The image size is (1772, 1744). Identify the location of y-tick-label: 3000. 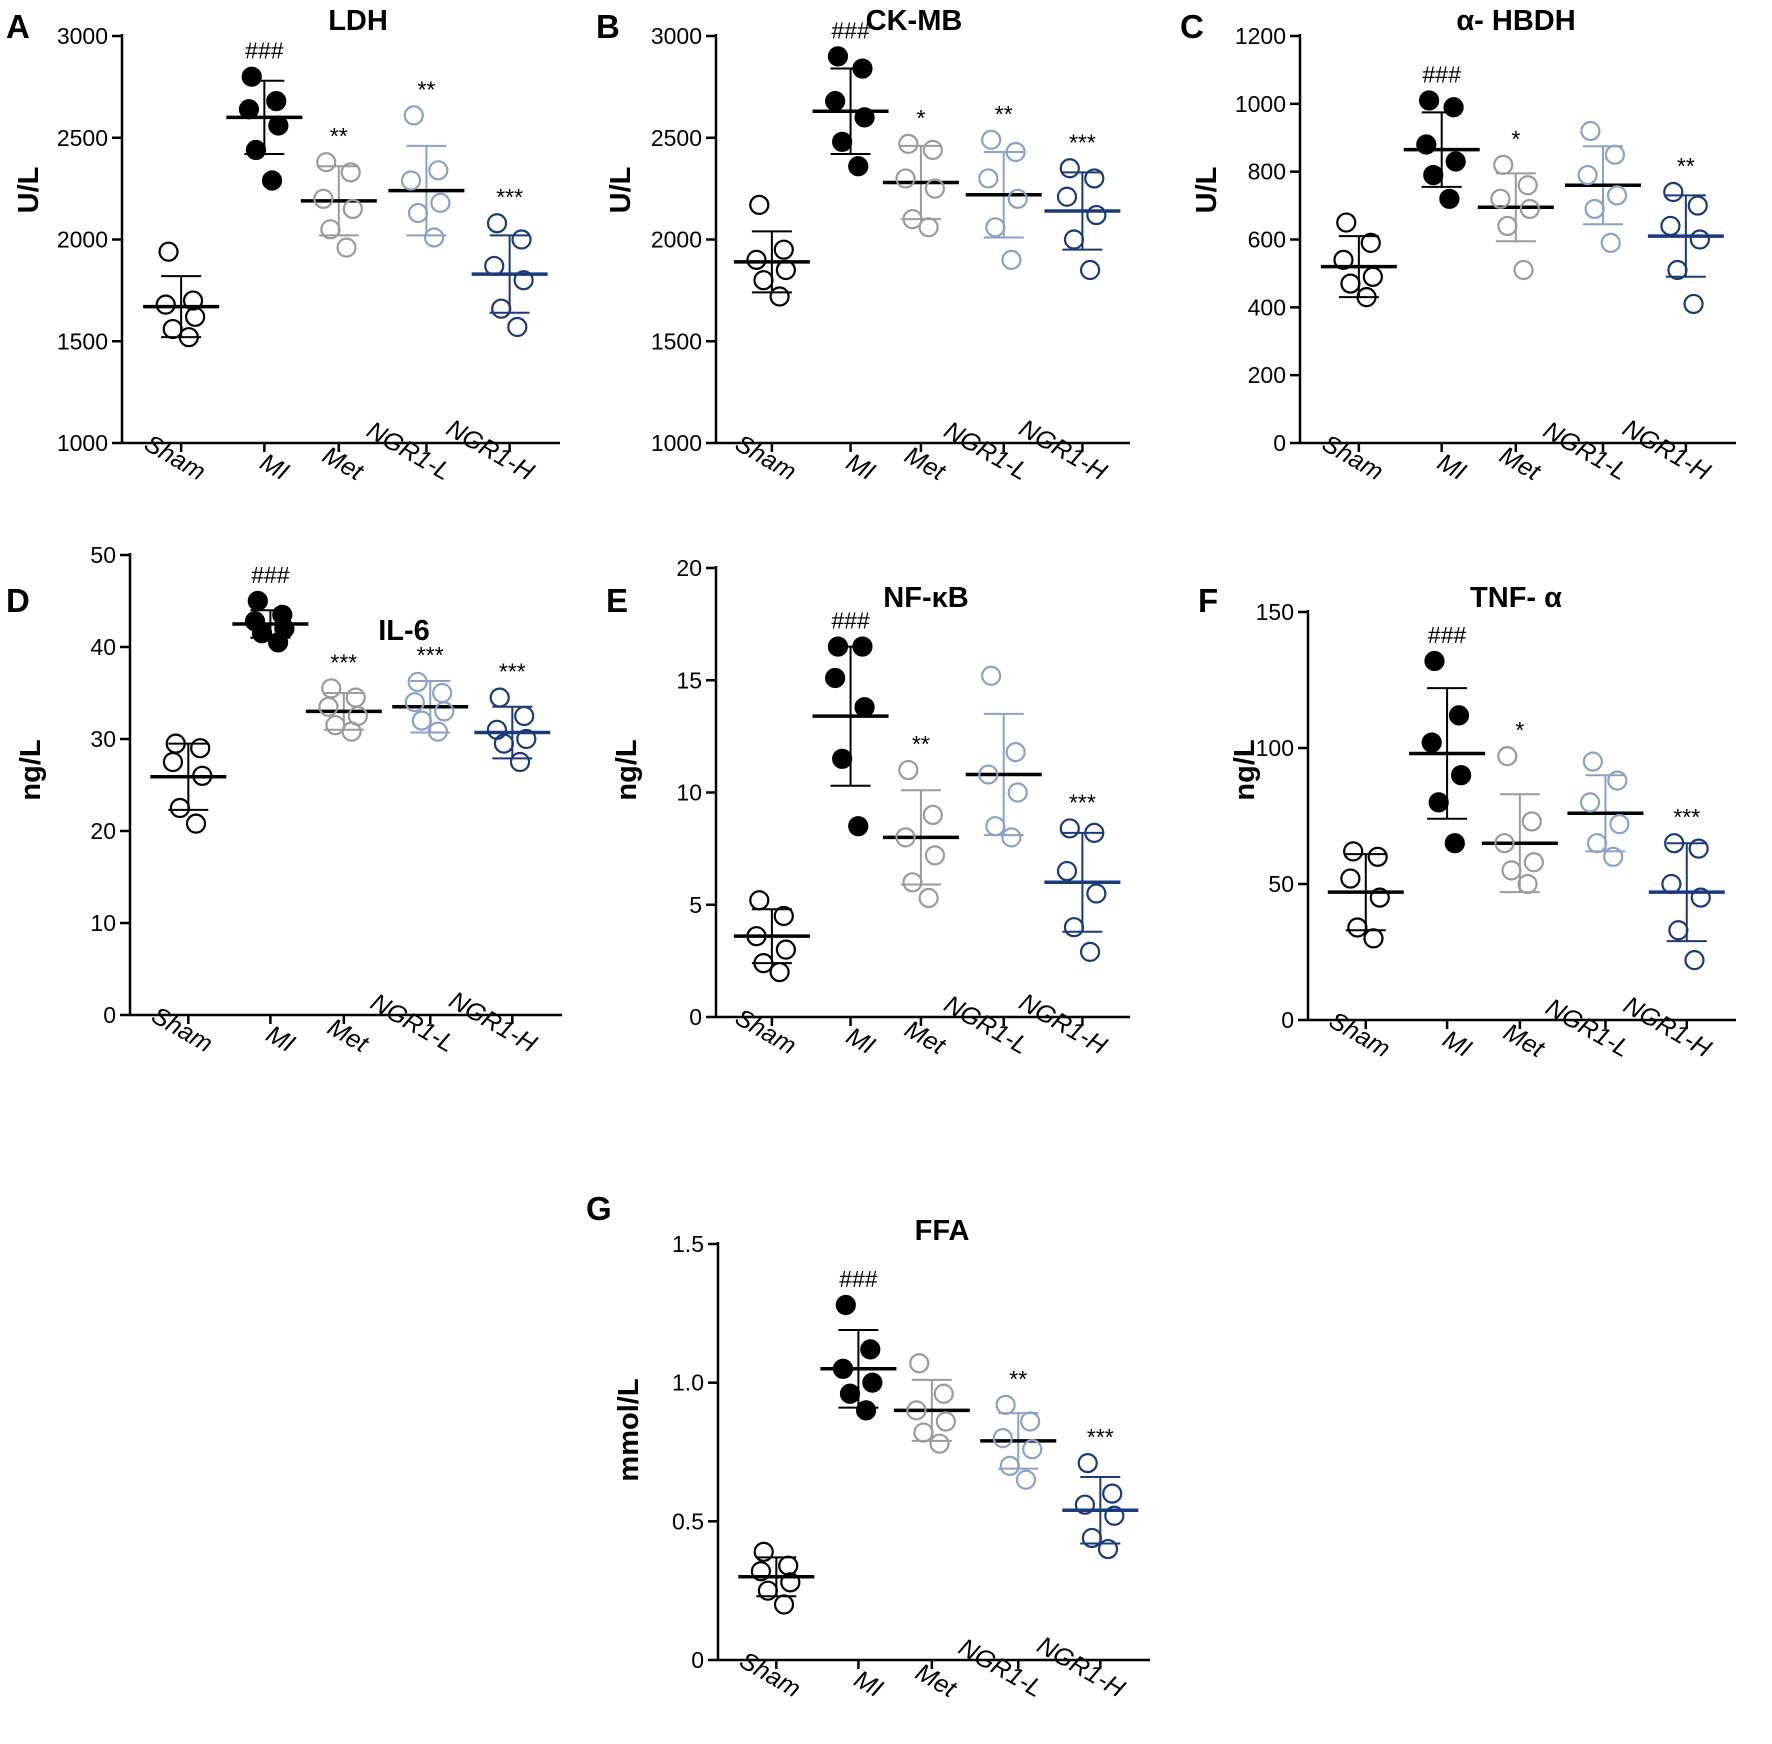
(676, 36).